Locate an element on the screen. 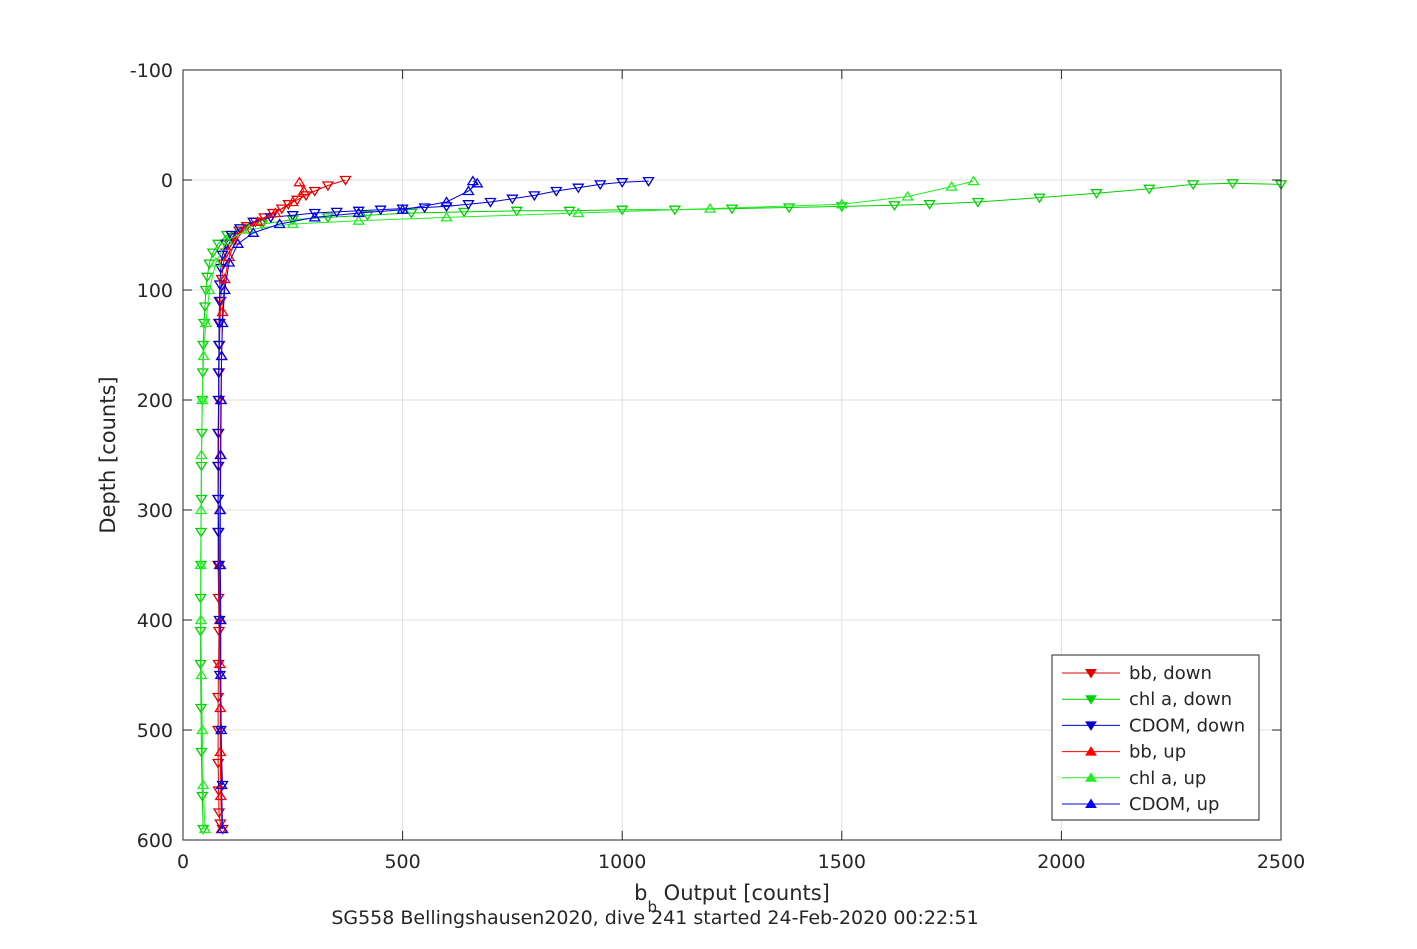 This screenshot has width=1417, height=949. x-tick-label: 1500 is located at coordinates (842, 862).